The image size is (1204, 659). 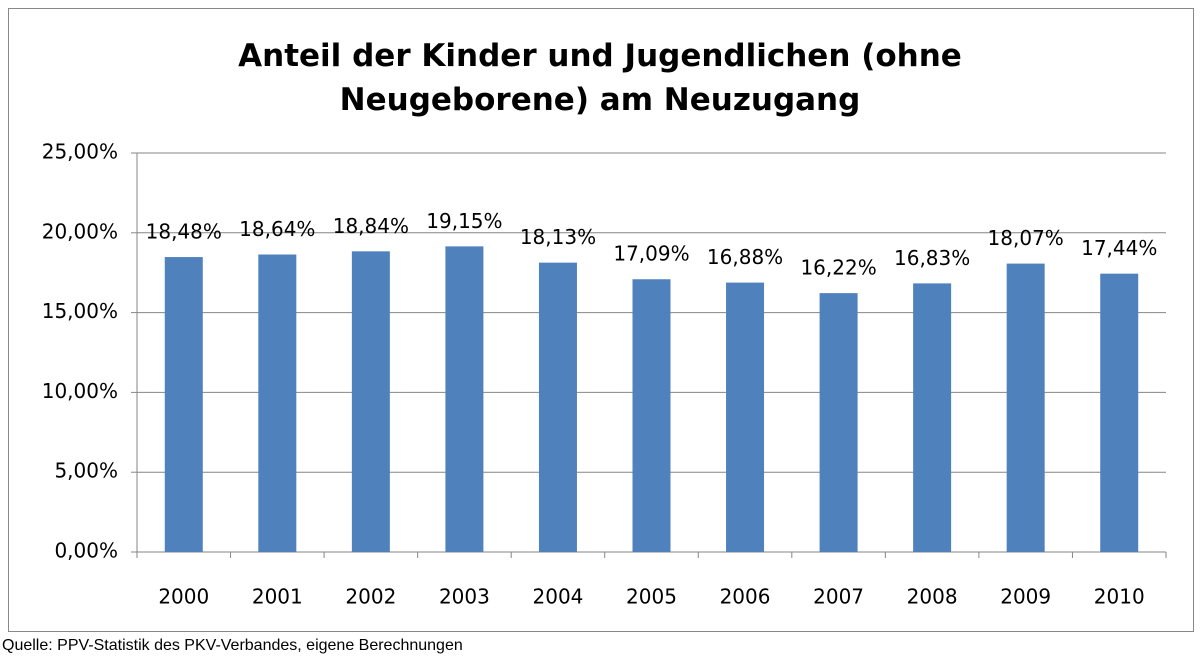 What do you see at coordinates (184, 232) in the screenshot?
I see `data-label: 18,48%` at bounding box center [184, 232].